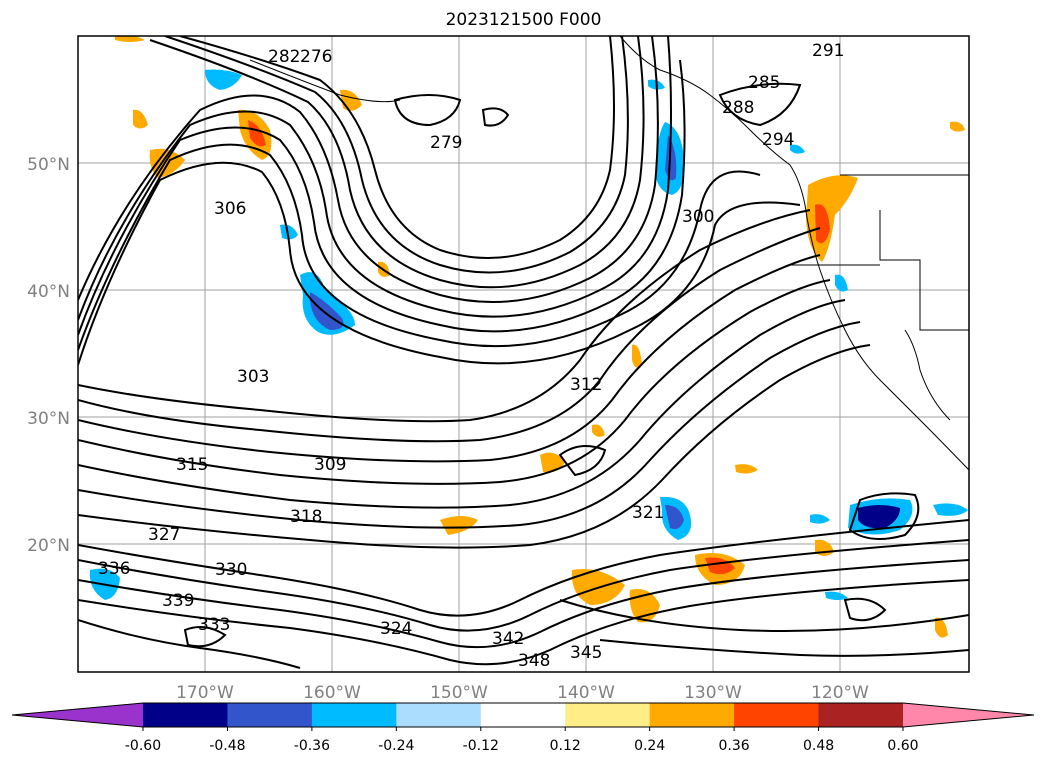  What do you see at coordinates (284, 57) in the screenshot?
I see `contour-label: 282` at bounding box center [284, 57].